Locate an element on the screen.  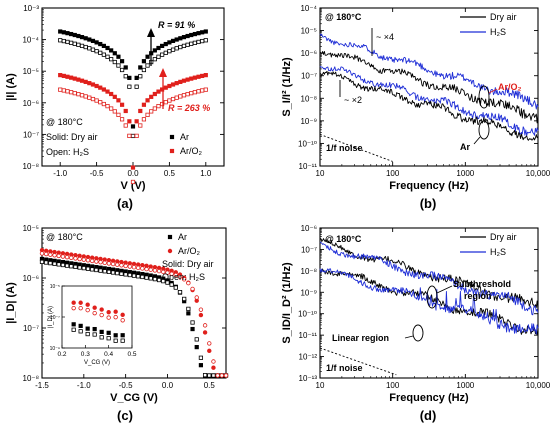
y-tick-label: 10⁻⁹ is located at coordinates (308, 121).